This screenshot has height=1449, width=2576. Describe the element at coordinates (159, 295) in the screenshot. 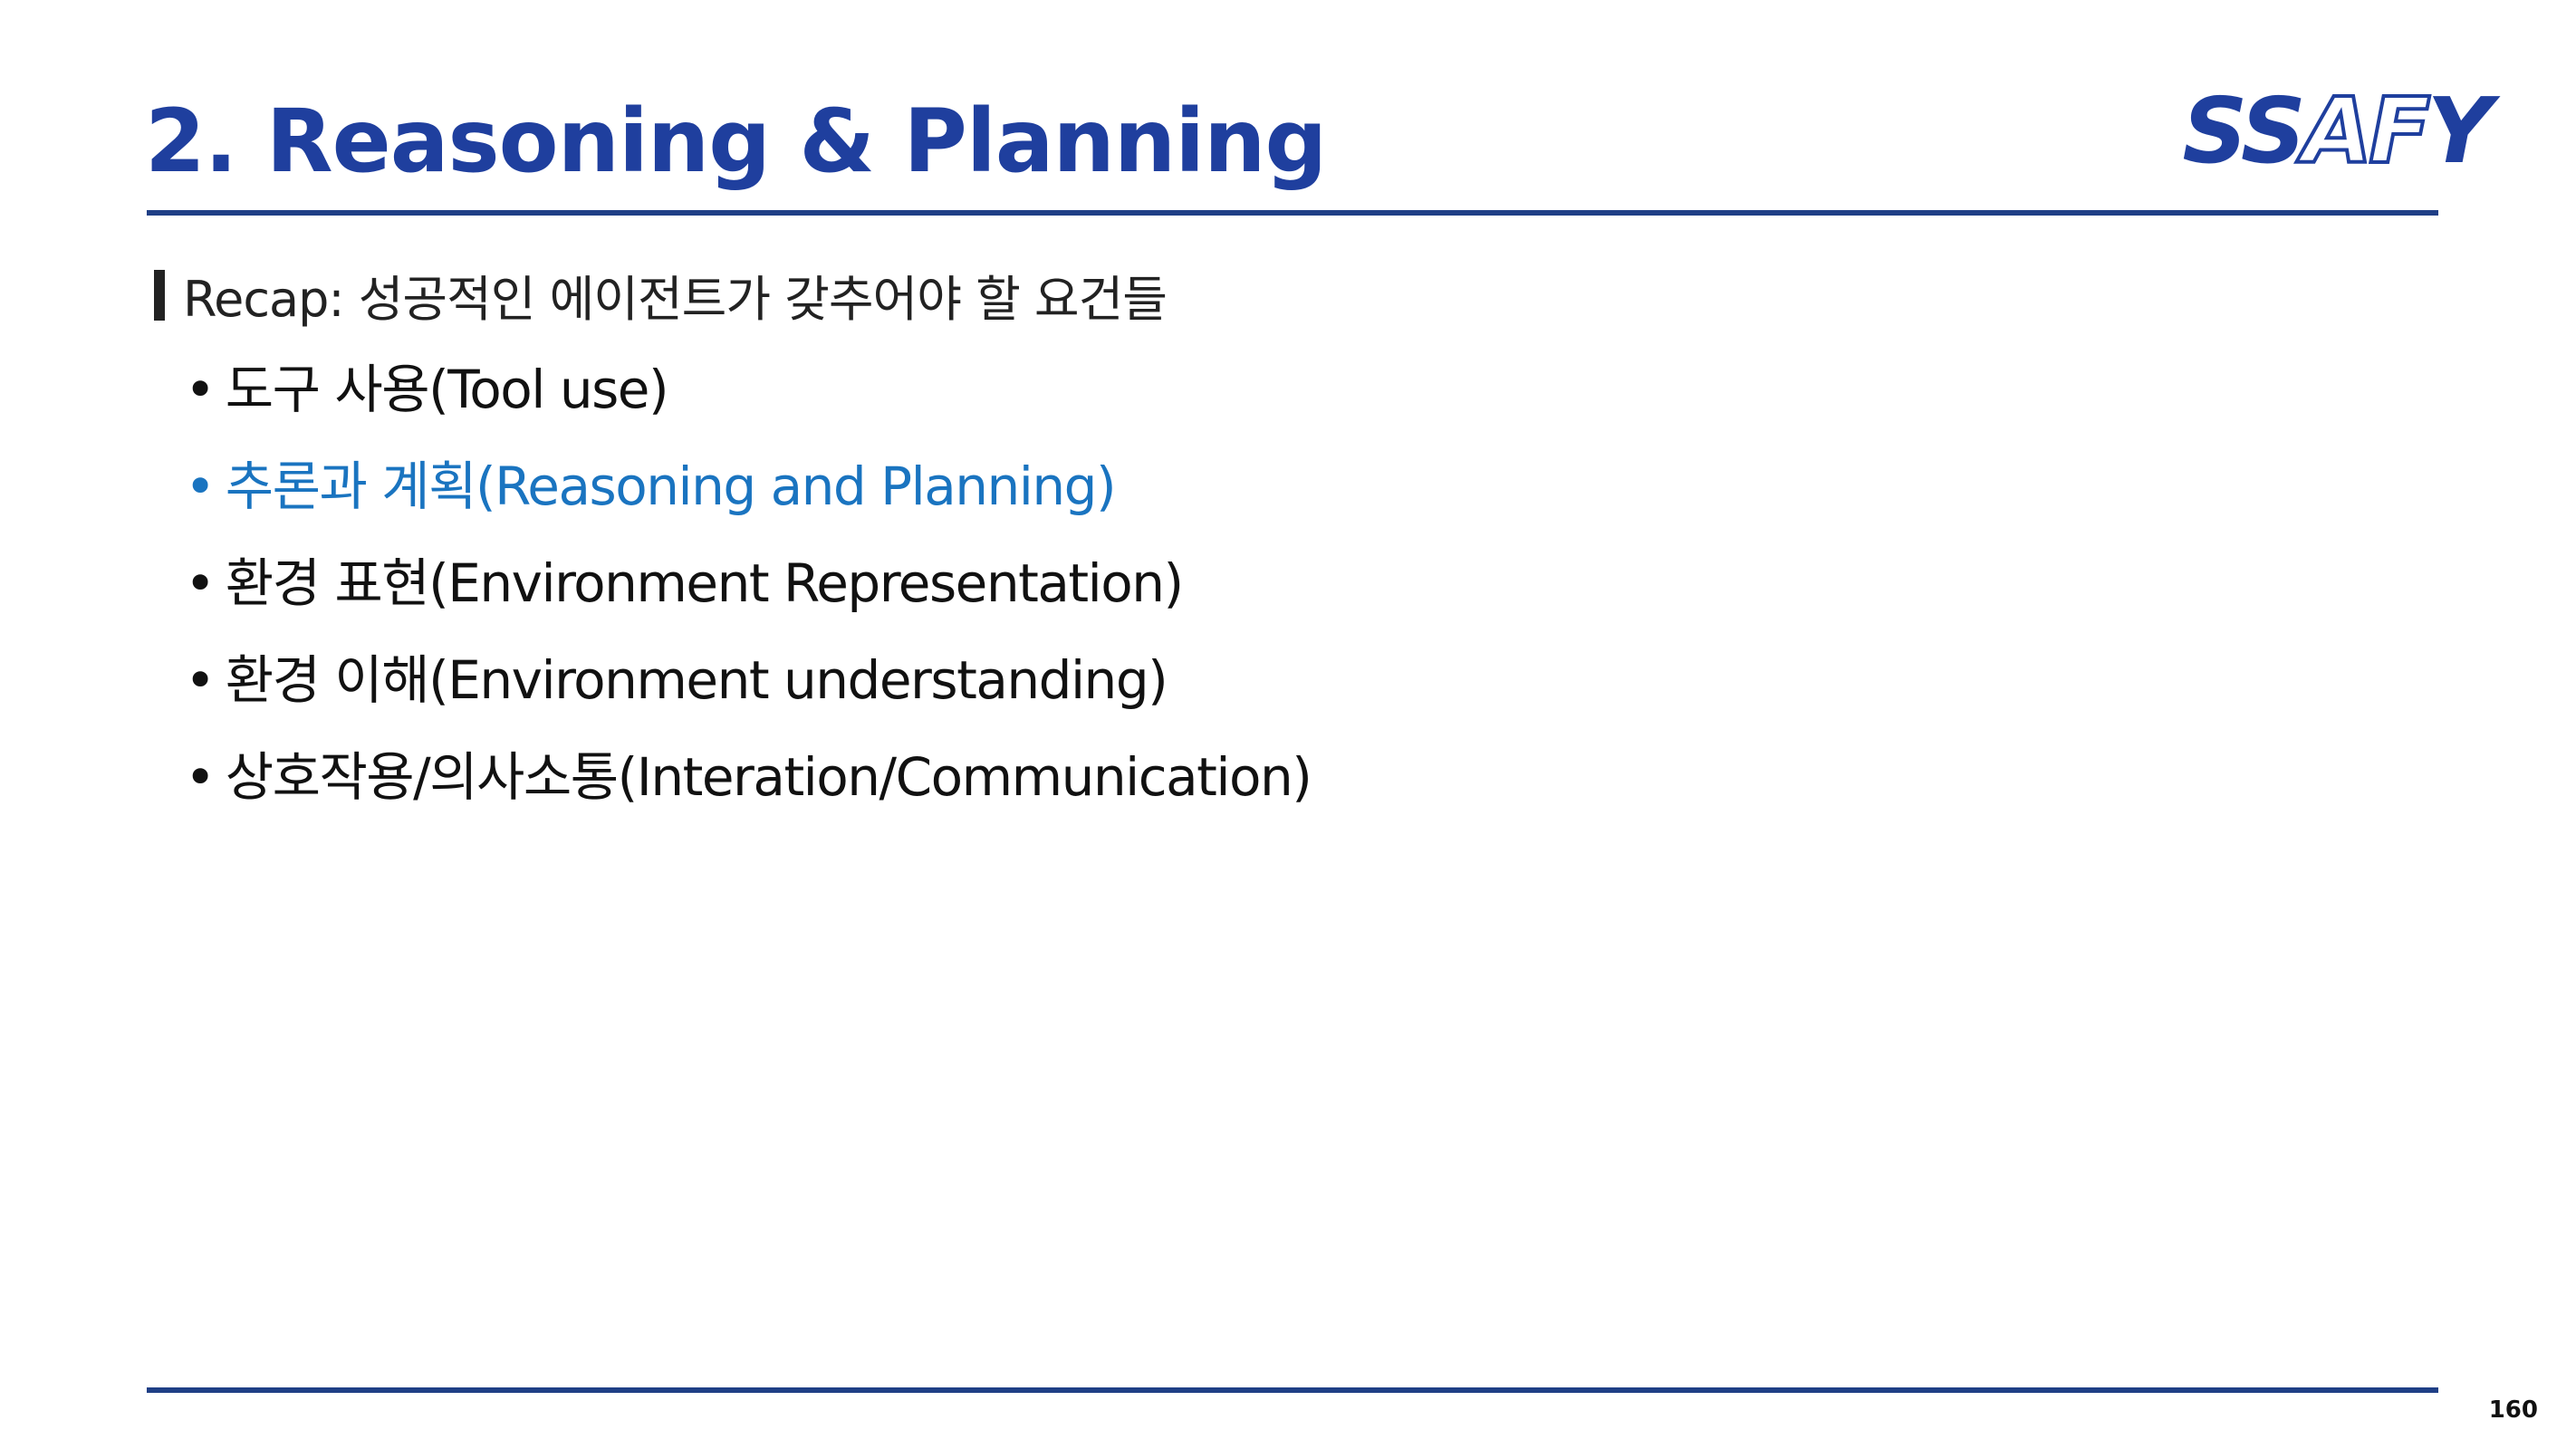

I see `heading-bar-marker` at that location.